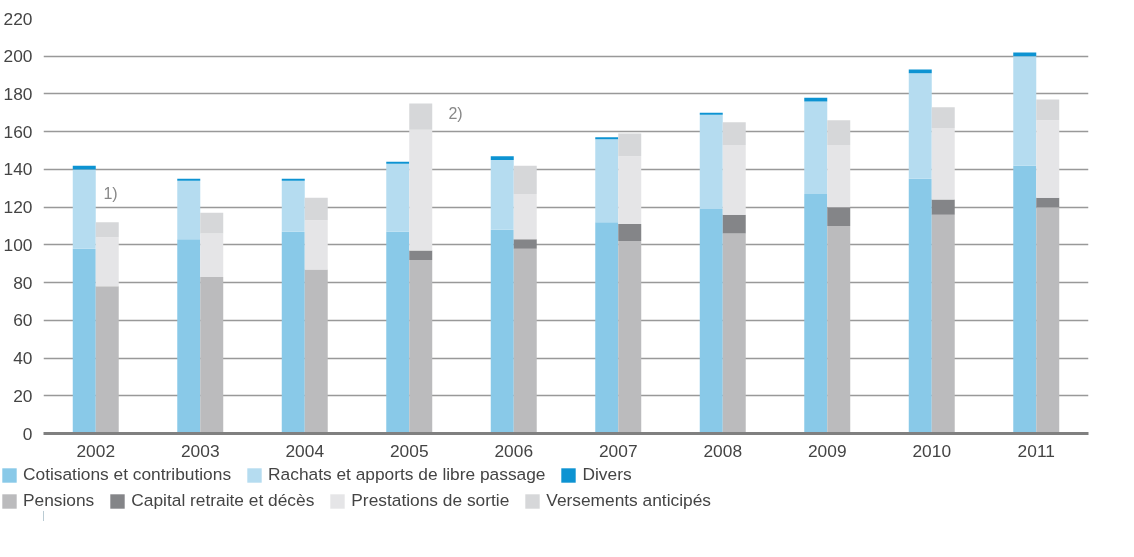 This screenshot has width=1134, height=557. What do you see at coordinates (110, 193) in the screenshot?
I see `annotation: 1)` at bounding box center [110, 193].